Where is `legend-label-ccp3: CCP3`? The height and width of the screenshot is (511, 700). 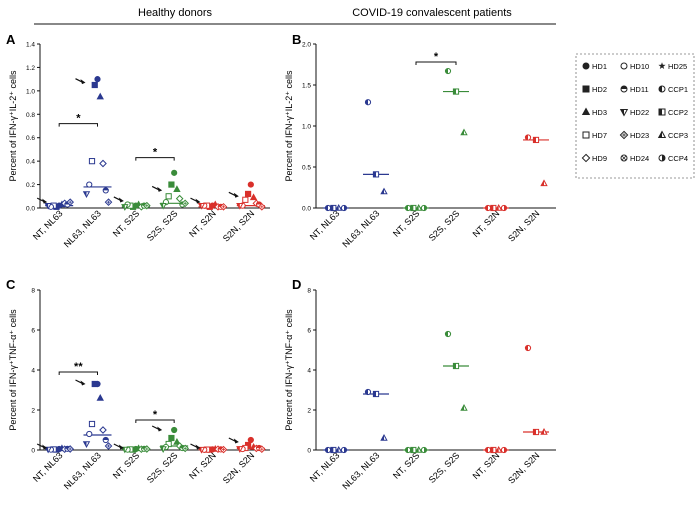 legend-label-ccp3: CCP3 is located at coordinates (678, 135).